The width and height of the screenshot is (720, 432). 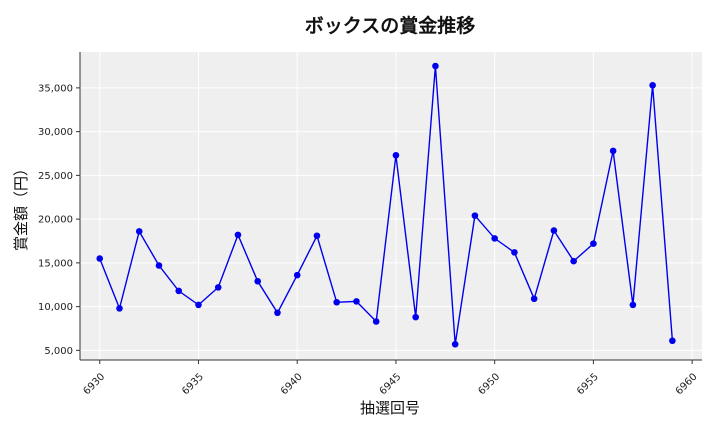 I want to click on x-tick-label: 6950, so click(x=489, y=384).